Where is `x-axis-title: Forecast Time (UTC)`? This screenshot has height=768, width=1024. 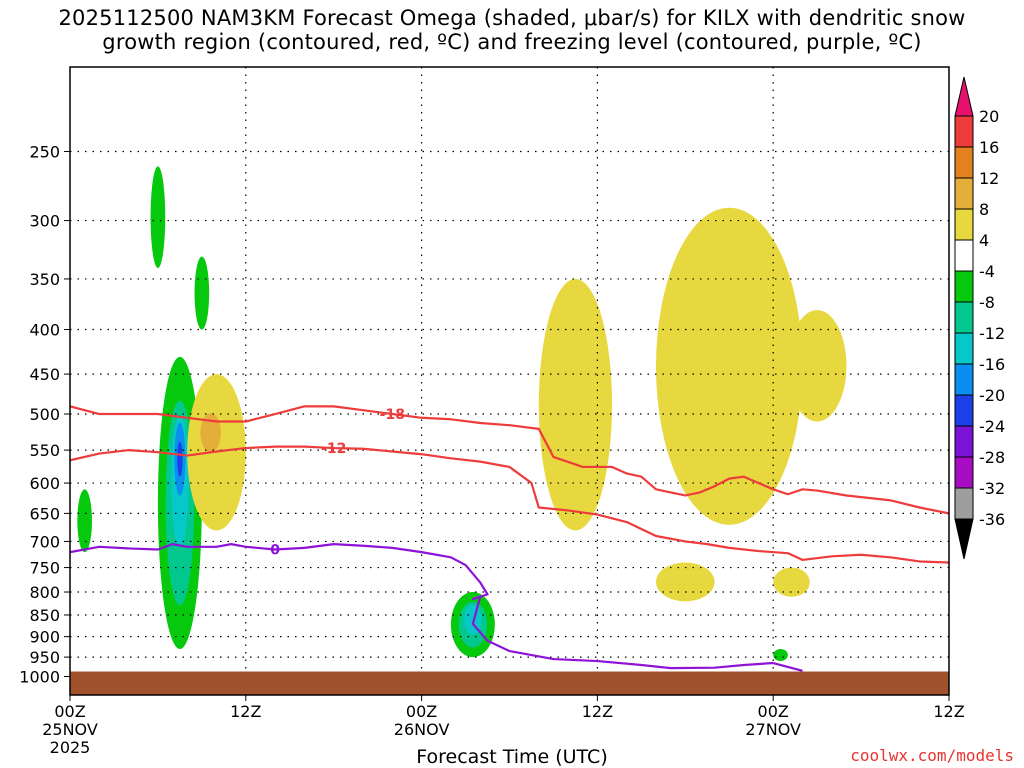 x-axis-title: Forecast Time (UTC) is located at coordinates (512, 757).